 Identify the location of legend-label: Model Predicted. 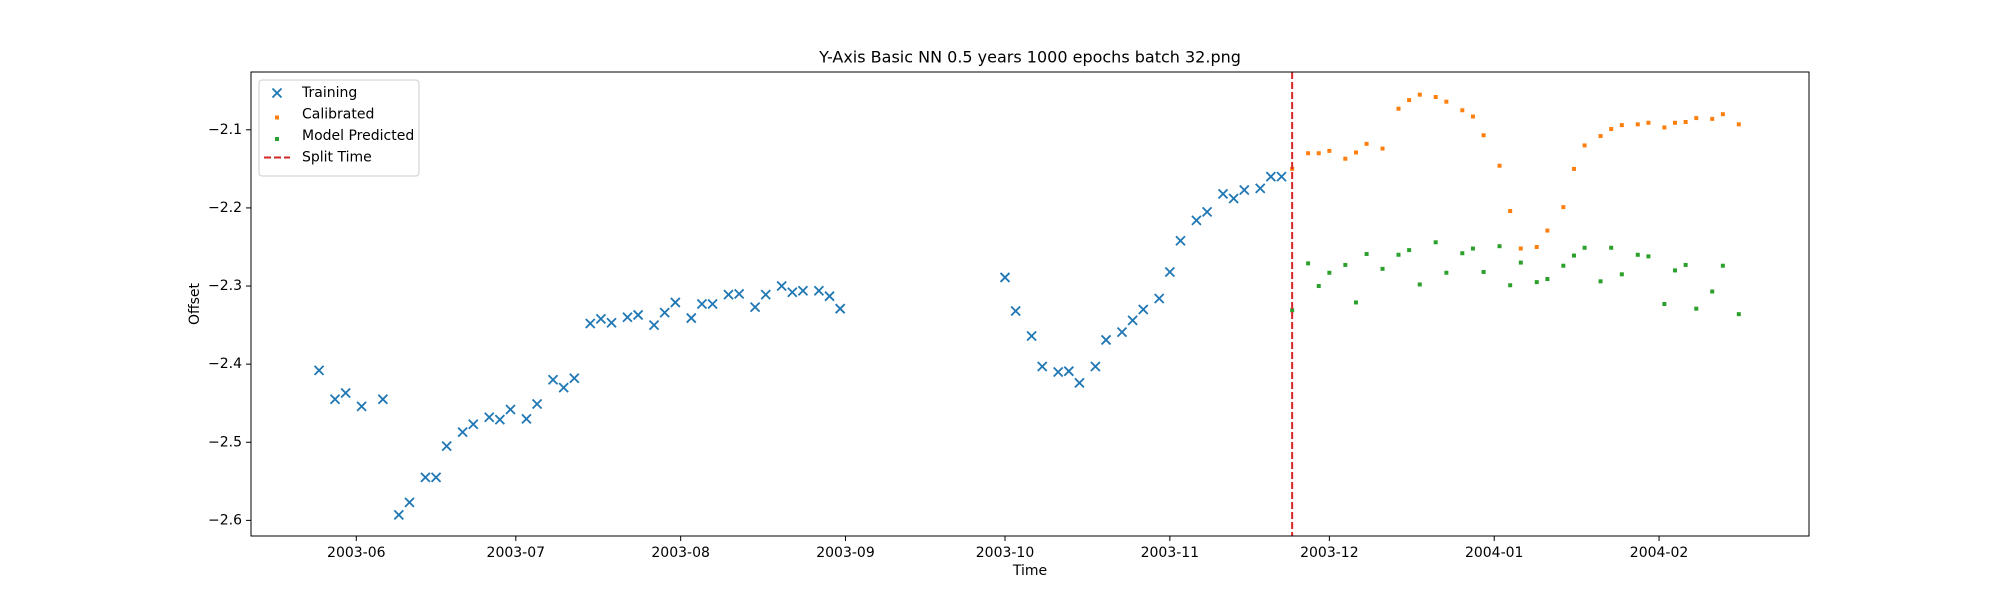
(358, 136).